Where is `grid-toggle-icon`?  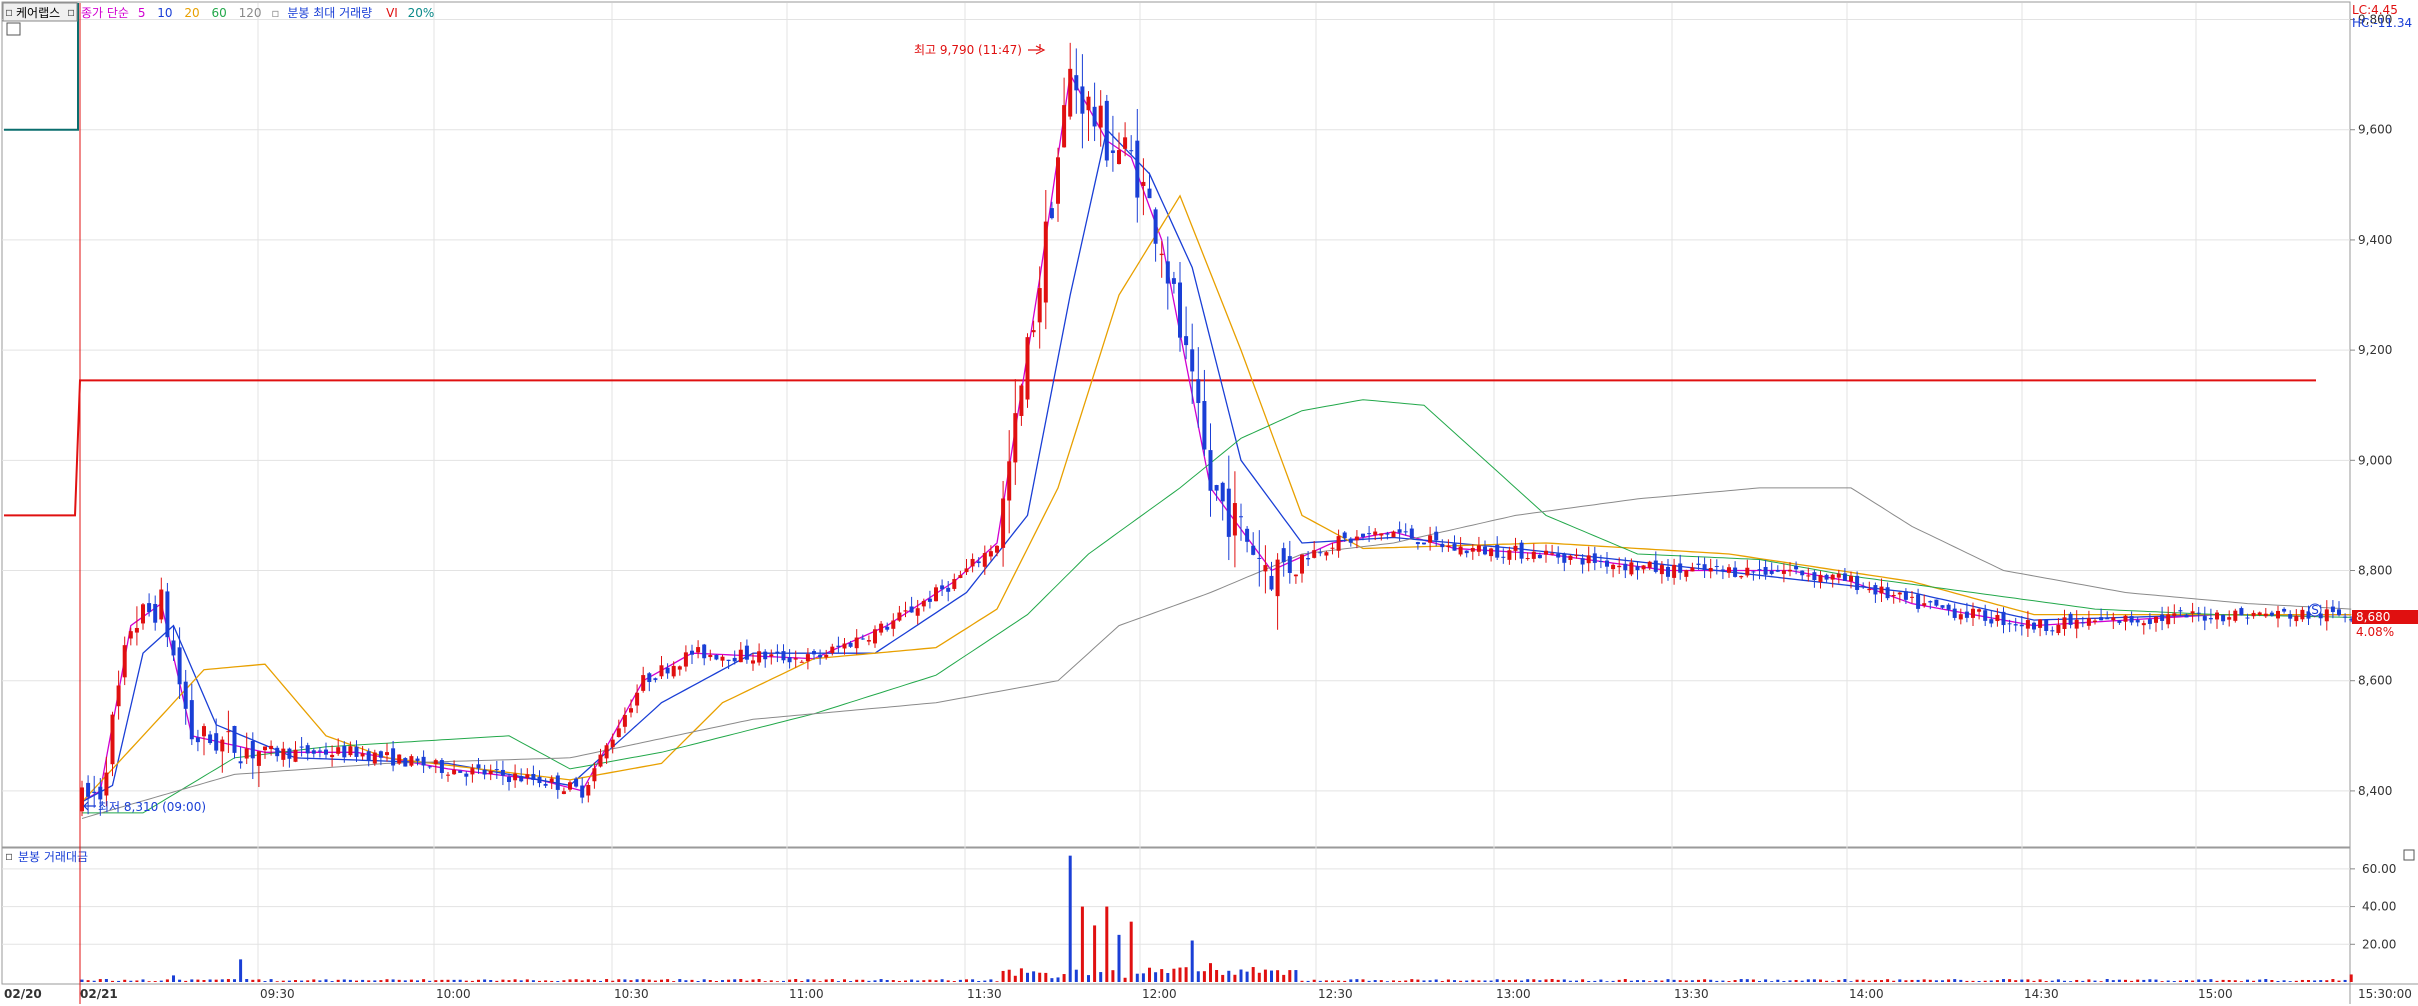 grid-toggle-icon is located at coordinates (13, 29).